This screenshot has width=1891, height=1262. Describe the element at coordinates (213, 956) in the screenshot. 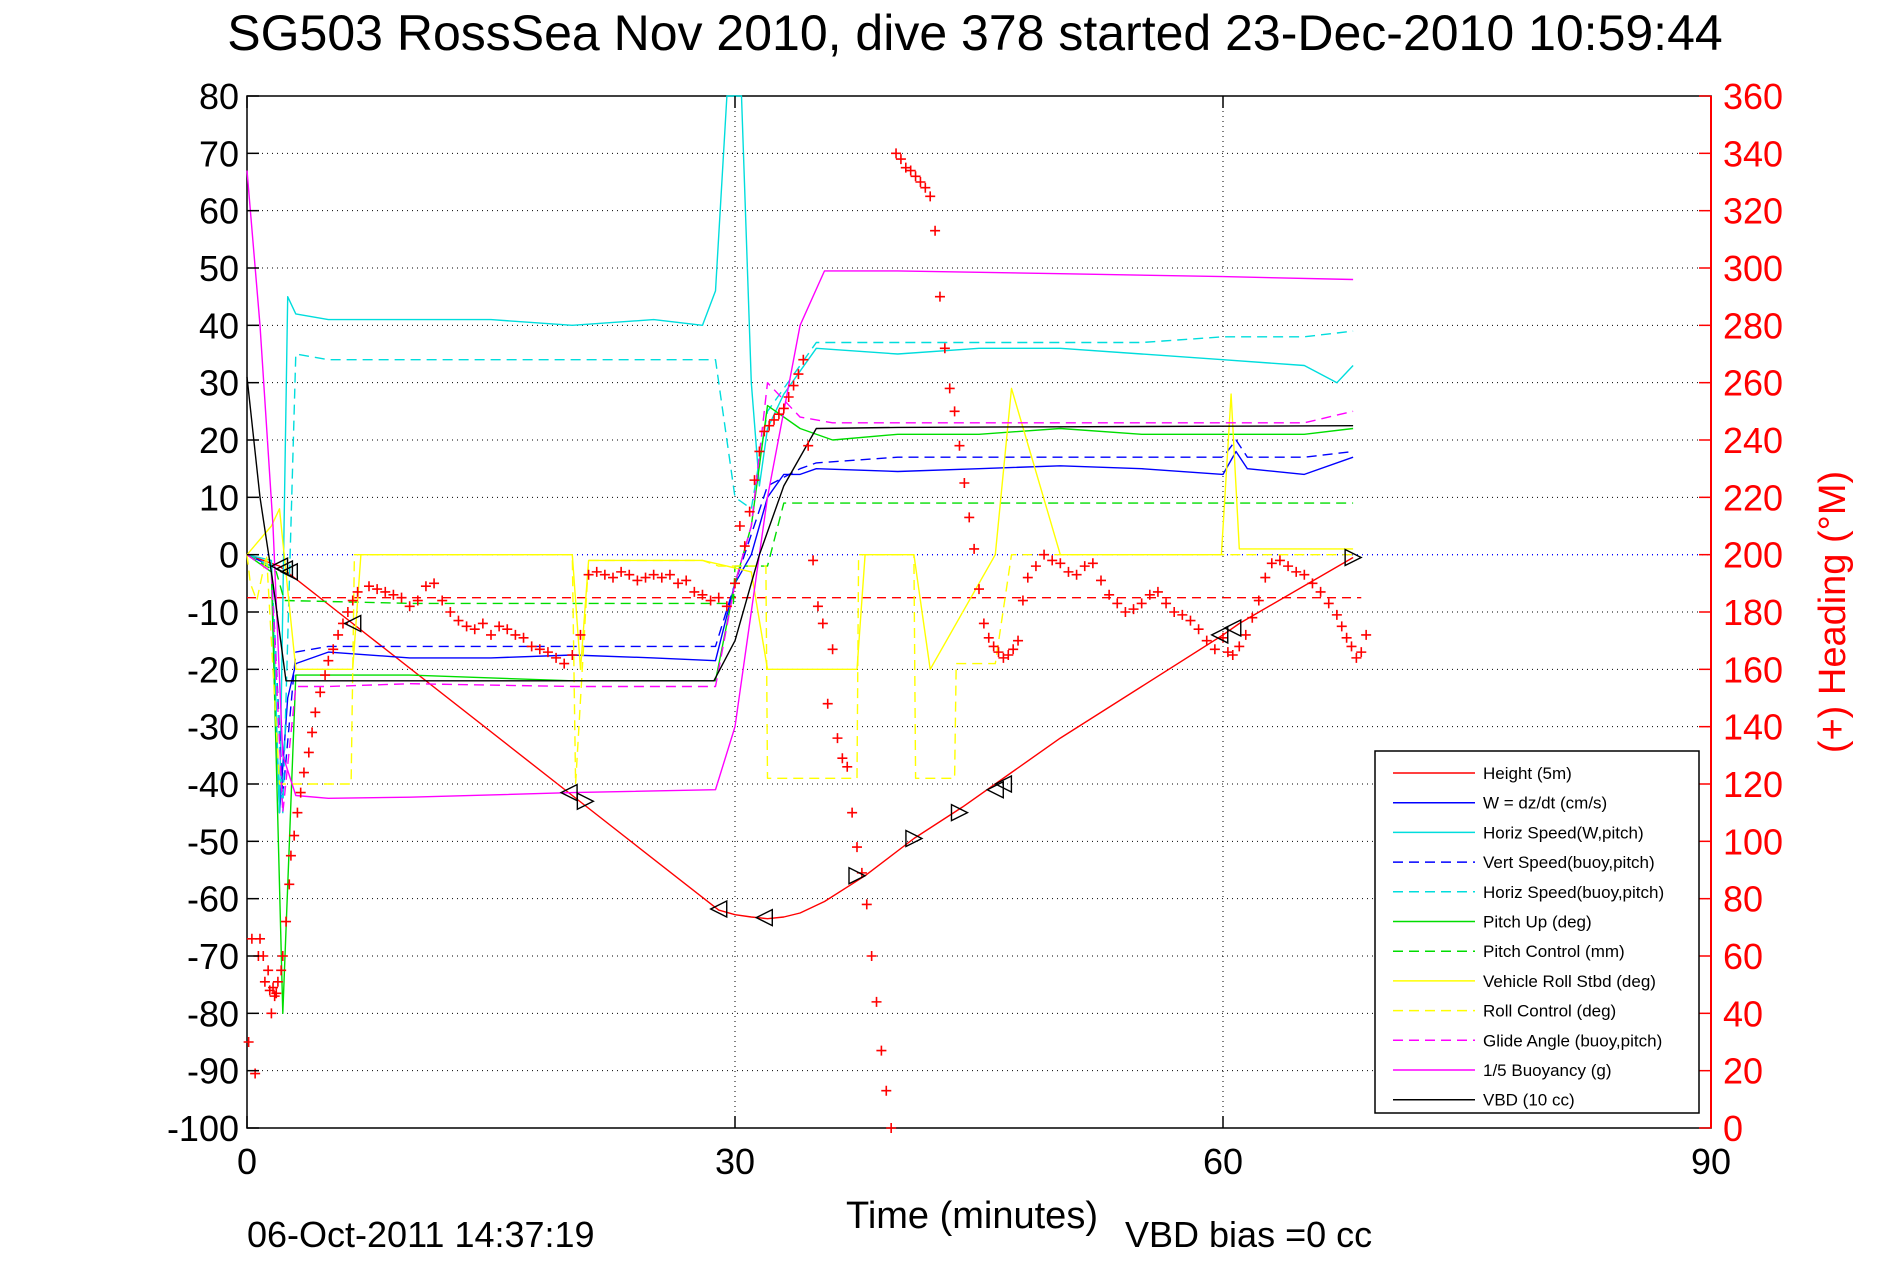

I see `y-tick-label: -70` at that location.